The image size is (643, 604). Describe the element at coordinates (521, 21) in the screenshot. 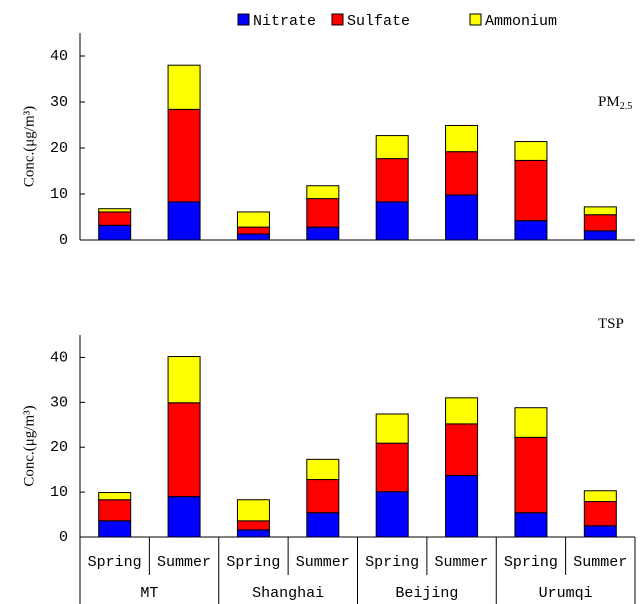

I see `legend-label: Ammonium` at that location.